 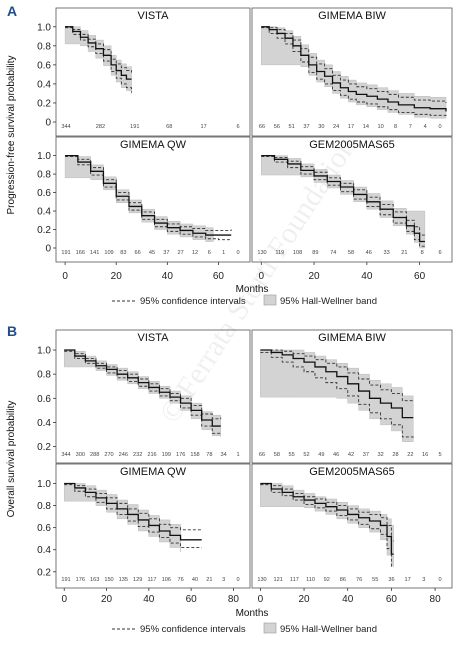 I want to click on at-risk-value: 7, so click(x=410, y=127).